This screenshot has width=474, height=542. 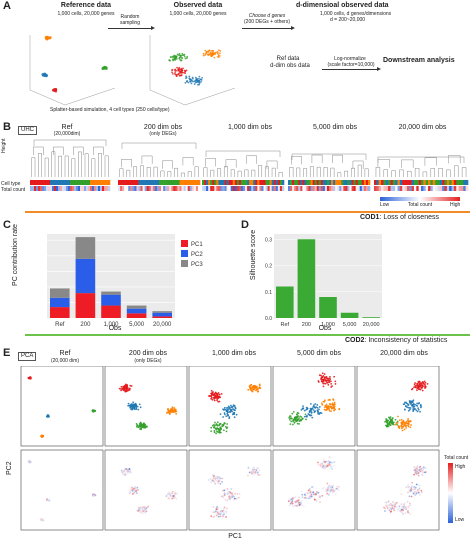 I want to click on b-legend-high: High, so click(x=455, y=205).